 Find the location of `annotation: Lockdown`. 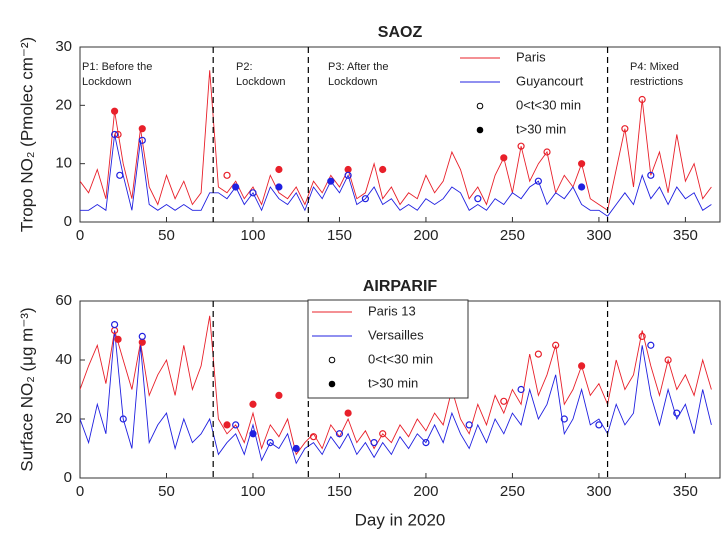

annotation: Lockdown is located at coordinates (353, 82).